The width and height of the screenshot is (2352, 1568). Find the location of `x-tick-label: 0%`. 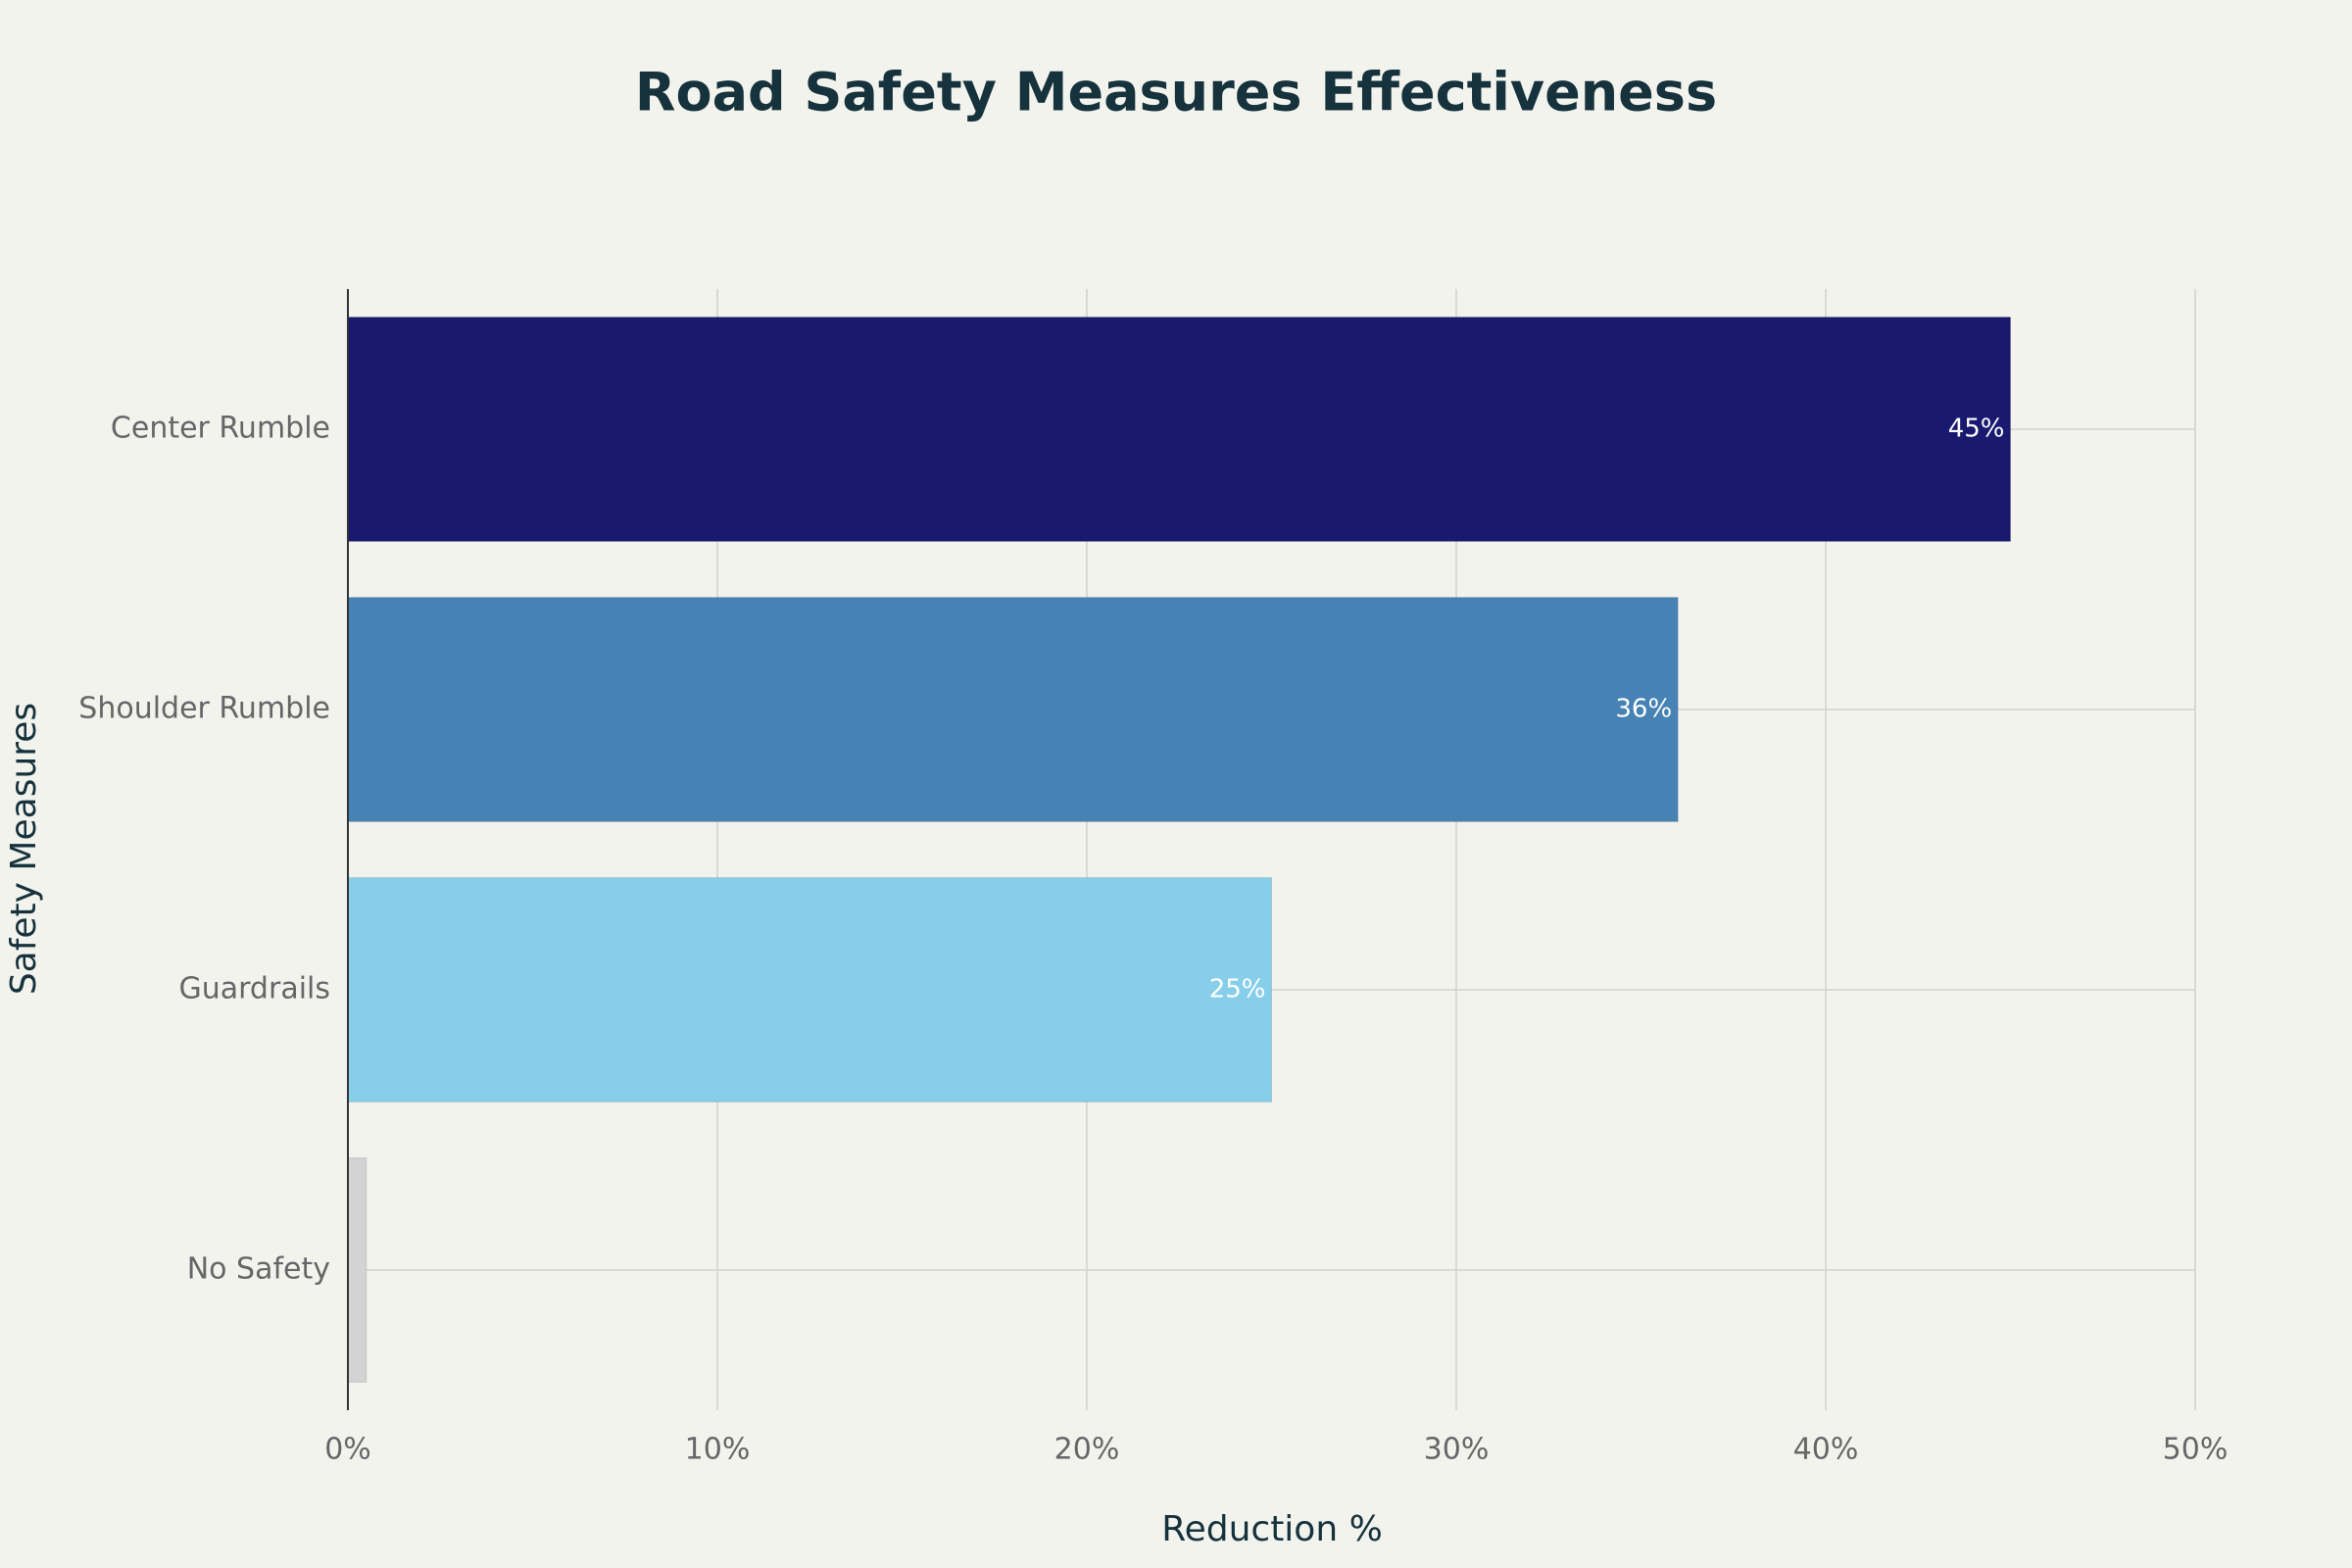

x-tick-label: 0% is located at coordinates (348, 1450).